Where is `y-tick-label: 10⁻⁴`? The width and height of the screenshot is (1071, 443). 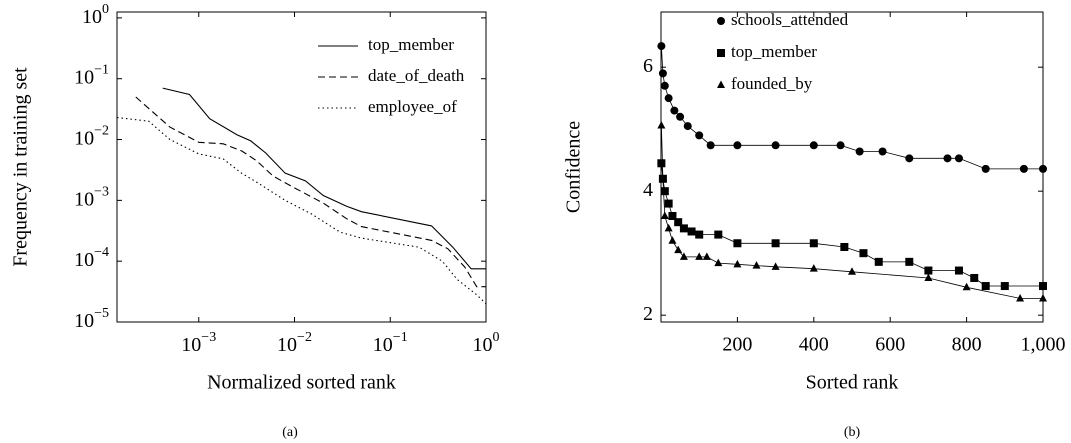 y-tick-label: 10⁻⁴ is located at coordinates (91, 257).